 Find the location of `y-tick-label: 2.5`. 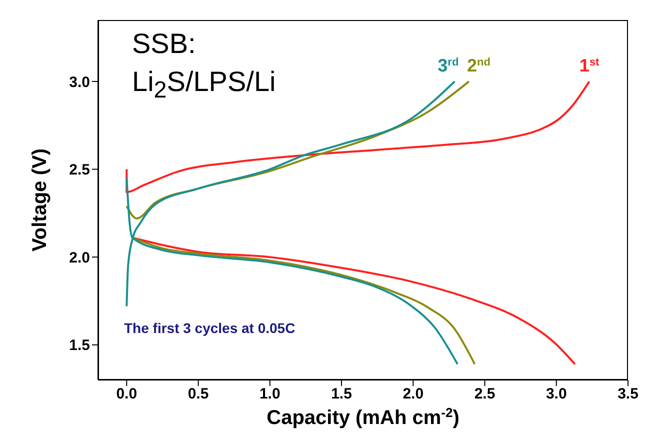

y-tick-label: 2.5 is located at coordinates (79, 170).